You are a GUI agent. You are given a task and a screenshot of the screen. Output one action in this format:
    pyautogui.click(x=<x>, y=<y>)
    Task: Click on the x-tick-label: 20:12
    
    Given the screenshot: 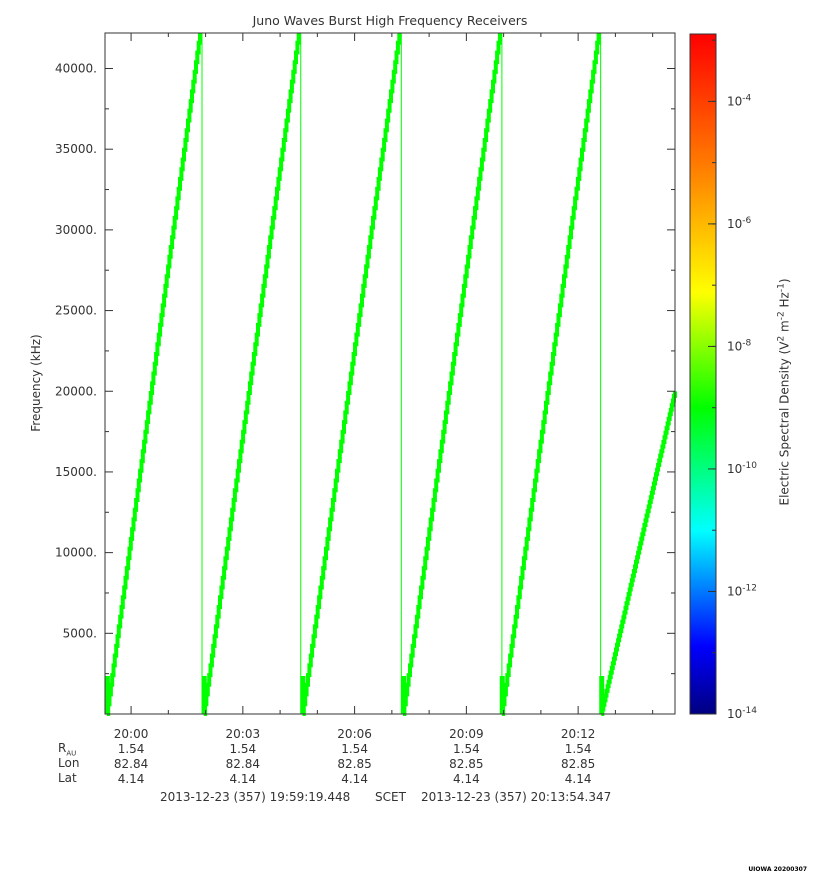 What is the action you would take?
    pyautogui.click(x=578, y=734)
    